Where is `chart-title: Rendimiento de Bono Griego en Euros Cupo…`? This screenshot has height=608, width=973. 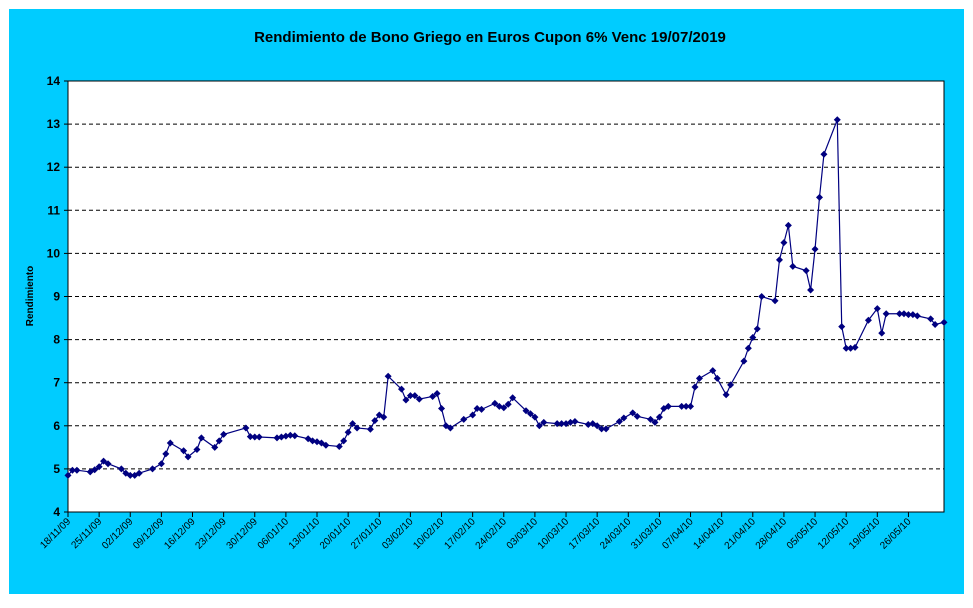
chart-title: Rendimiento de Bono Griego en Euros Cupo… is located at coordinates (490, 37).